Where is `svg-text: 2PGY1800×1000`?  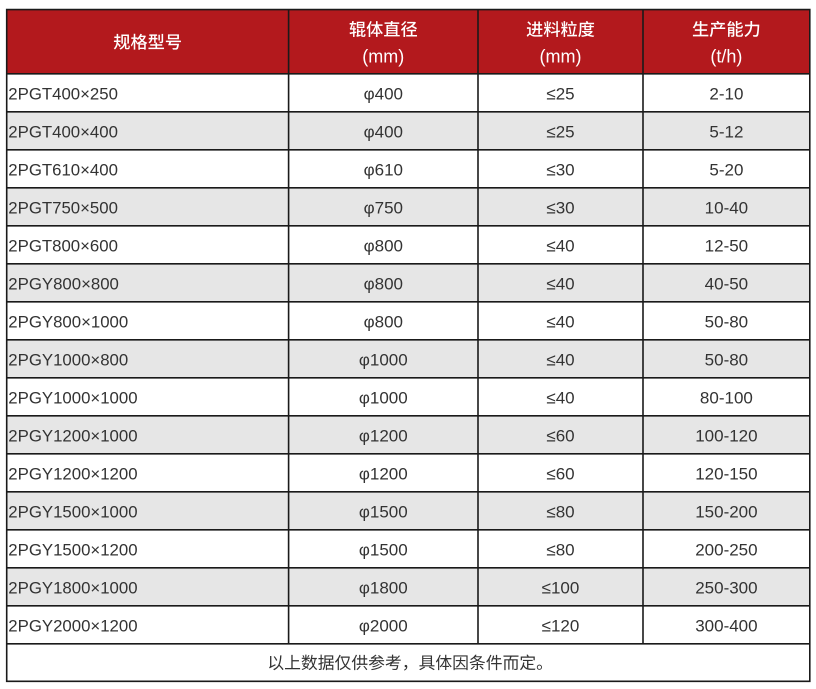 svg-text: 2PGY1800×1000 is located at coordinates (72, 587).